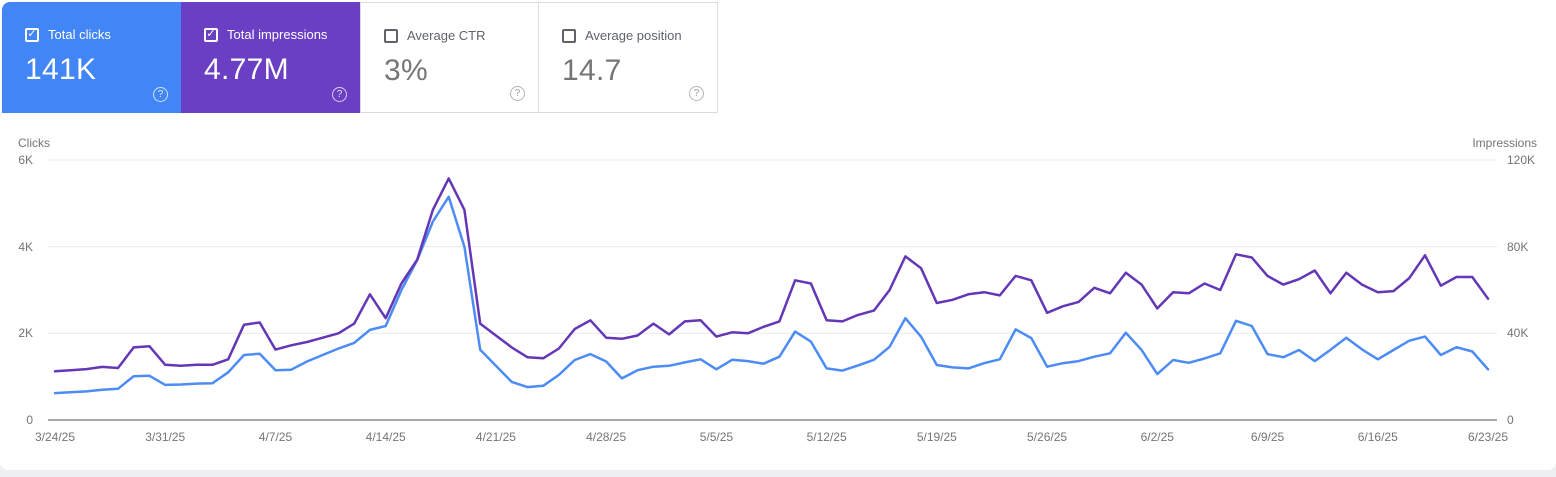  What do you see at coordinates (1504, 143) in the screenshot?
I see `right-axis-title: Impressions` at bounding box center [1504, 143].